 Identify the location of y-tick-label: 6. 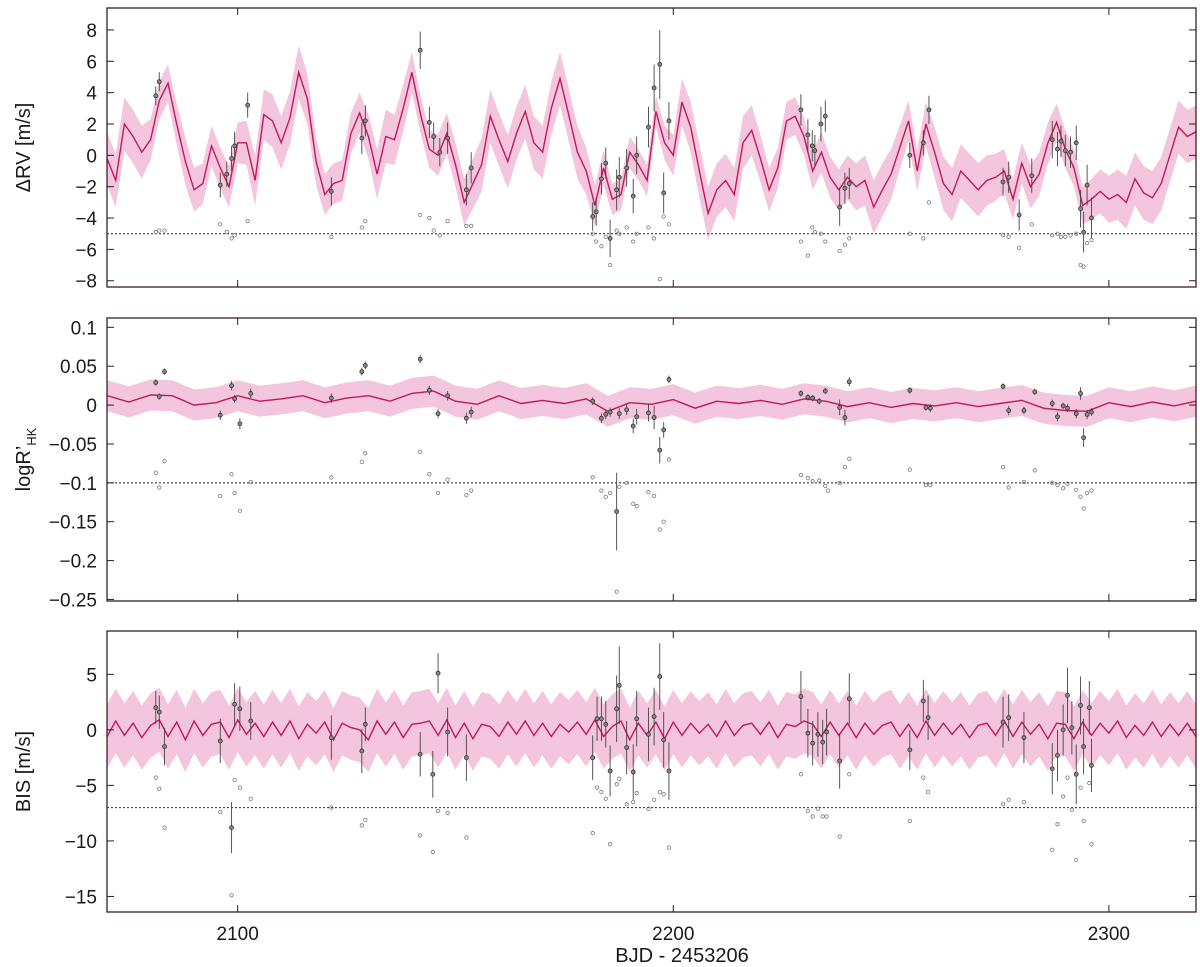
(91, 62).